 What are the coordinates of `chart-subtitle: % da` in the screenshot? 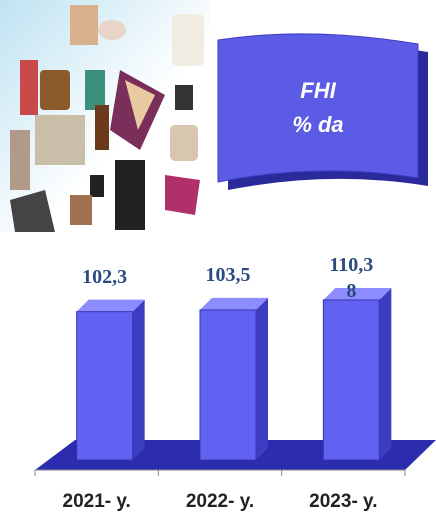 It's located at (317, 124).